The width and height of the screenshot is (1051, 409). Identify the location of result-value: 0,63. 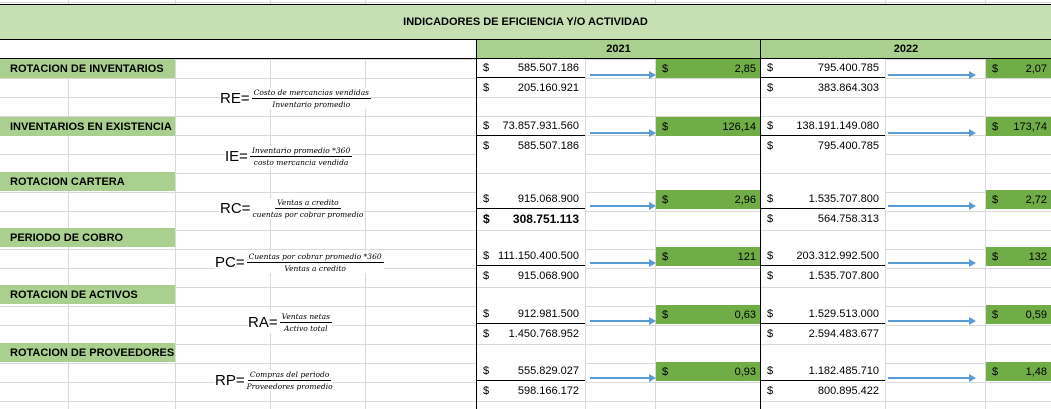
(745, 314).